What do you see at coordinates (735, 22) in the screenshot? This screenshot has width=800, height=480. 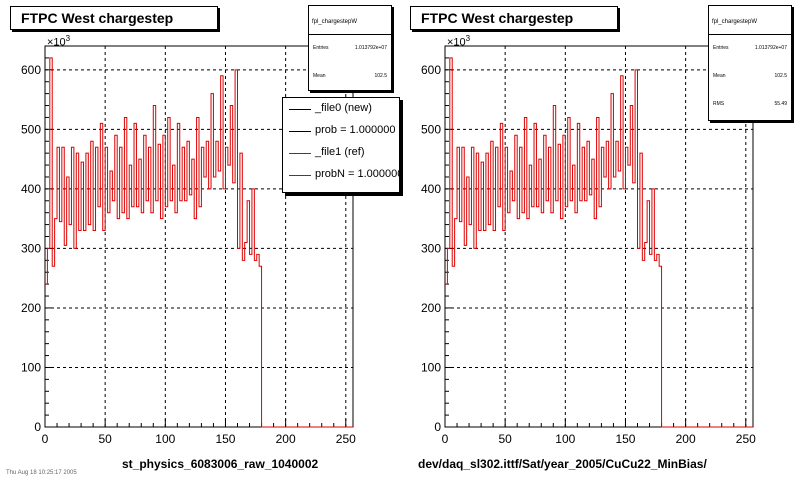 I see `right-stats-name: fpl_chargestepW` at bounding box center [735, 22].